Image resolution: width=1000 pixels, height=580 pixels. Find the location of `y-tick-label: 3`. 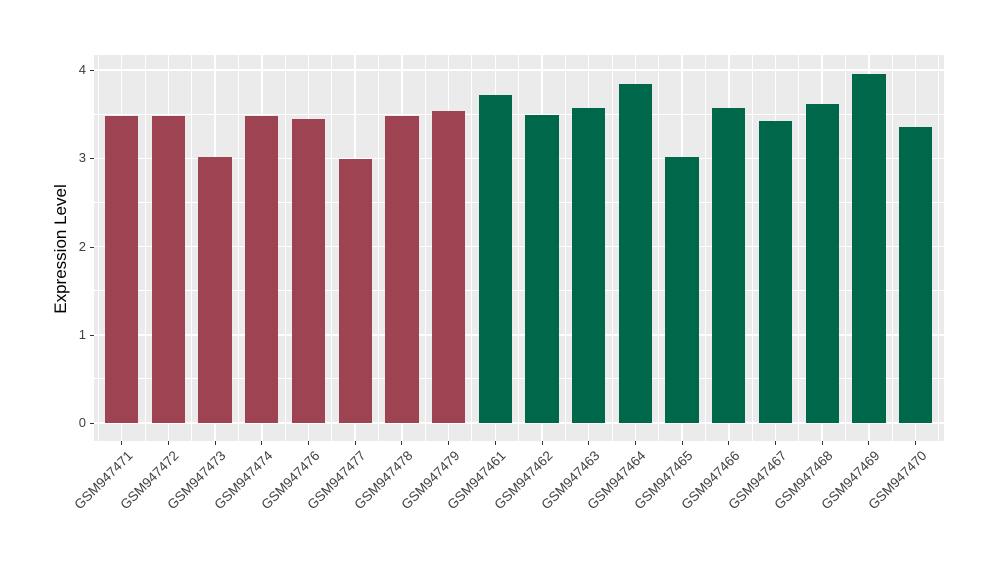

y-tick-label: 3 is located at coordinates (82, 158).